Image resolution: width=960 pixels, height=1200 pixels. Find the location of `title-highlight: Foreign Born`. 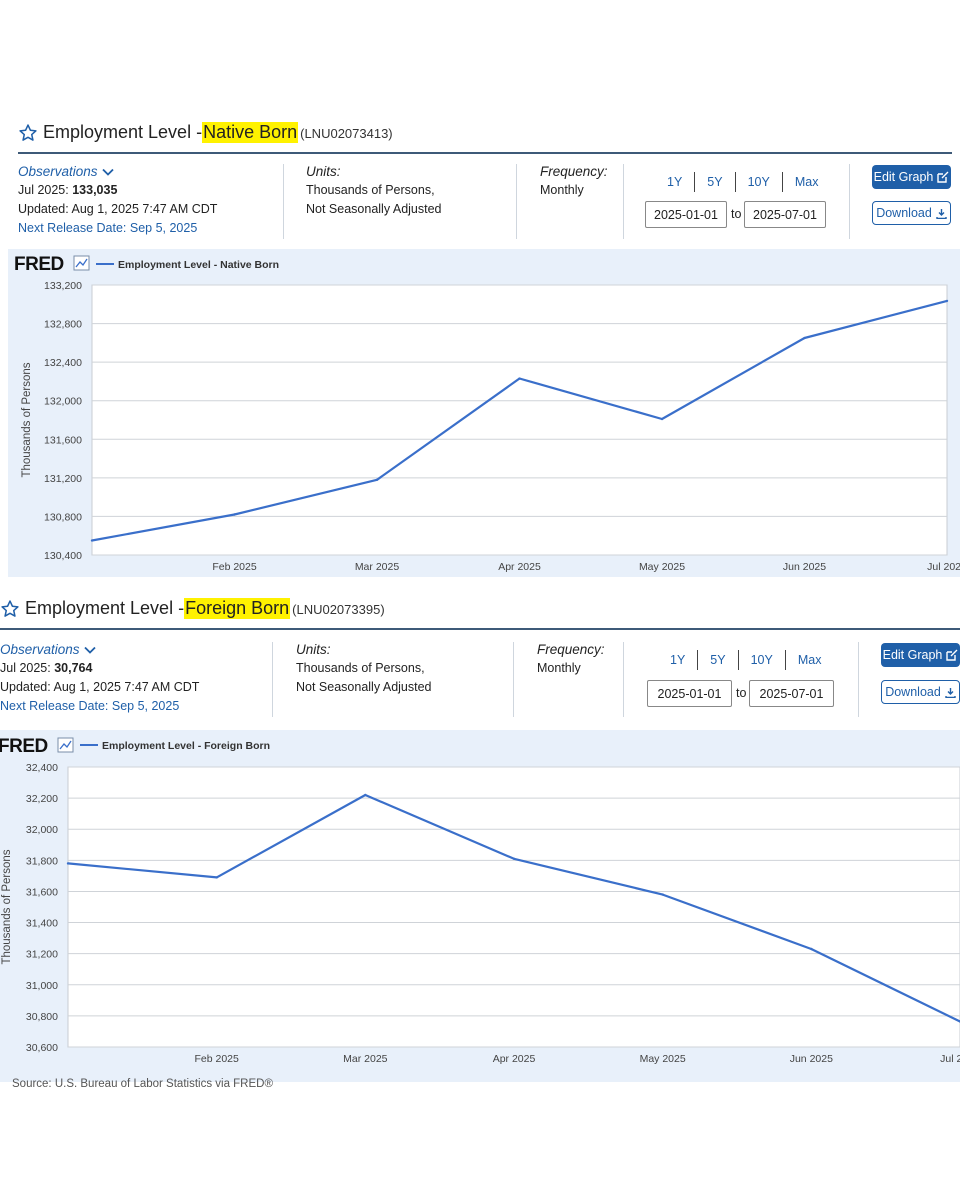

title-highlight: Foreign Born is located at coordinates (237, 608).